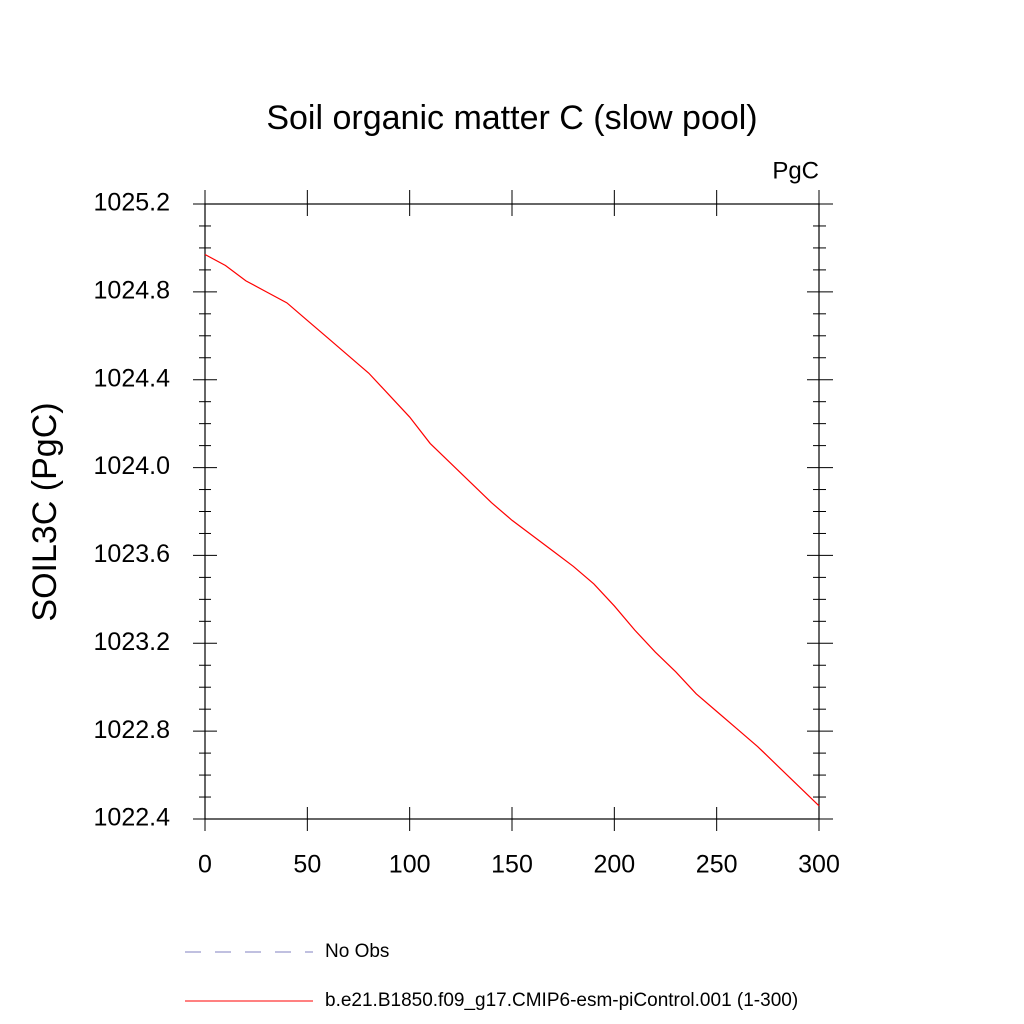  What do you see at coordinates (132, 203) in the screenshot?
I see `y-tick-label: 1025.2` at bounding box center [132, 203].